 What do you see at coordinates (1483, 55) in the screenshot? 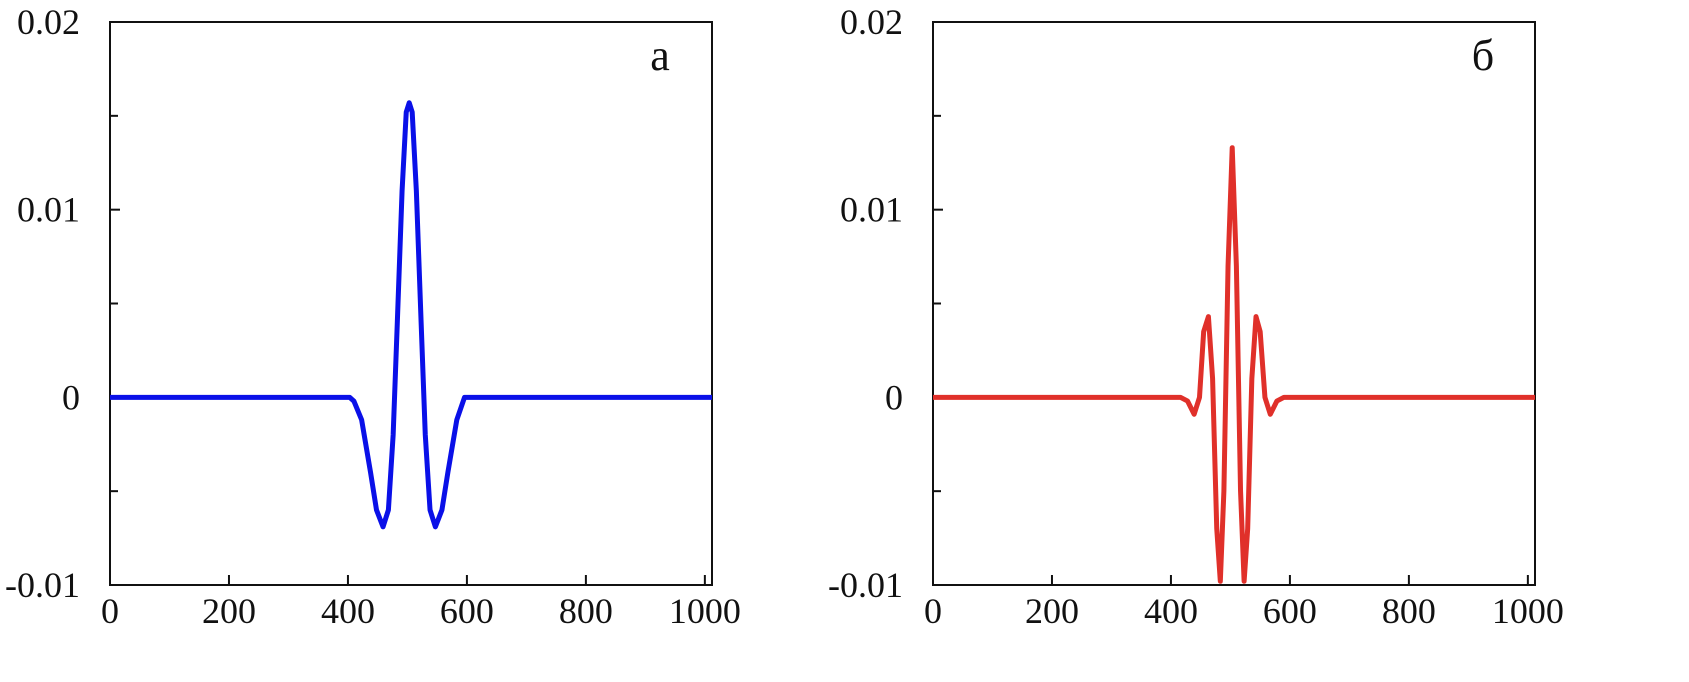
I see `panel-label: б` at bounding box center [1483, 55].